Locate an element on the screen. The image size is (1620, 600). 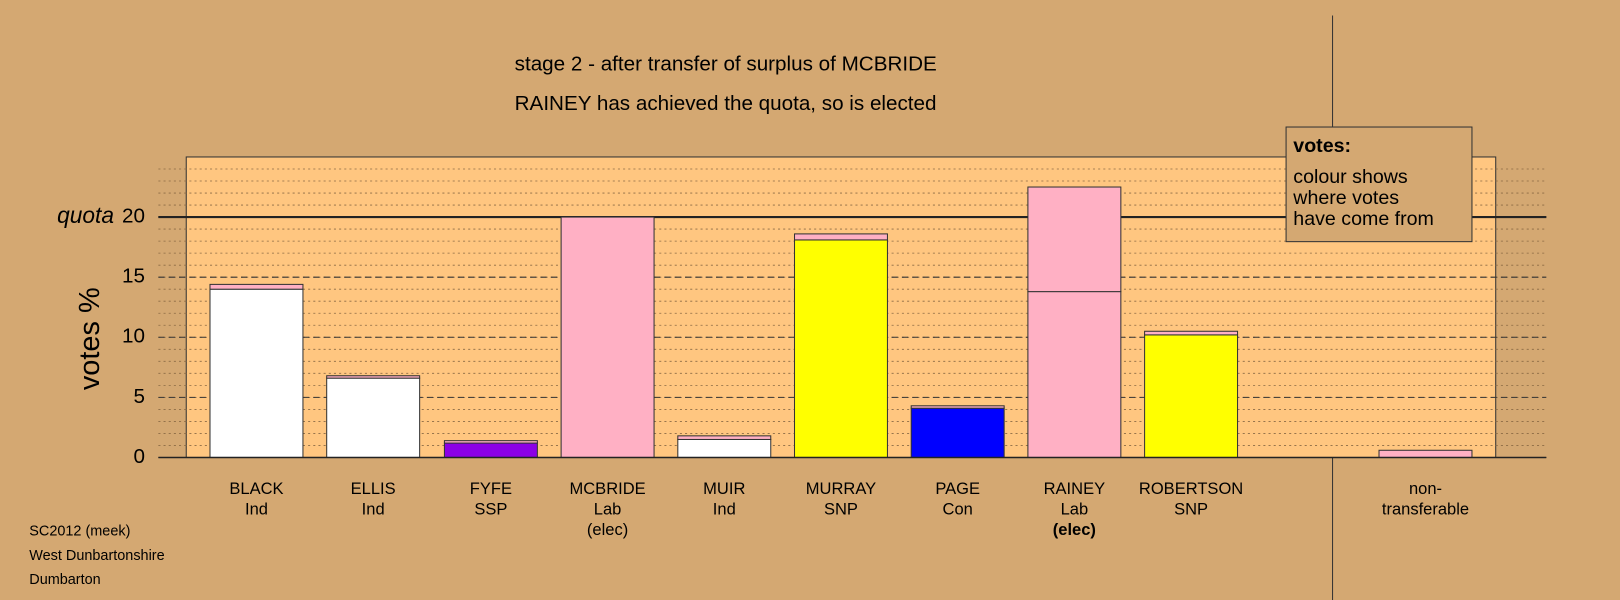
x-tick-label: SSP is located at coordinates (490, 509).